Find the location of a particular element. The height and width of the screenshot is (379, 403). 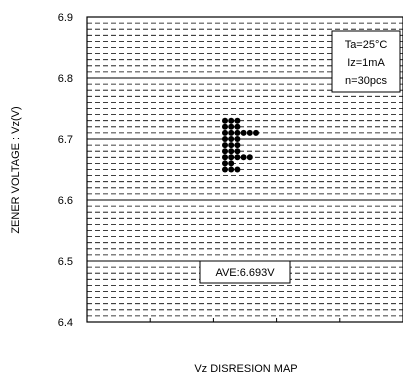

data-points is located at coordinates (240, 145).